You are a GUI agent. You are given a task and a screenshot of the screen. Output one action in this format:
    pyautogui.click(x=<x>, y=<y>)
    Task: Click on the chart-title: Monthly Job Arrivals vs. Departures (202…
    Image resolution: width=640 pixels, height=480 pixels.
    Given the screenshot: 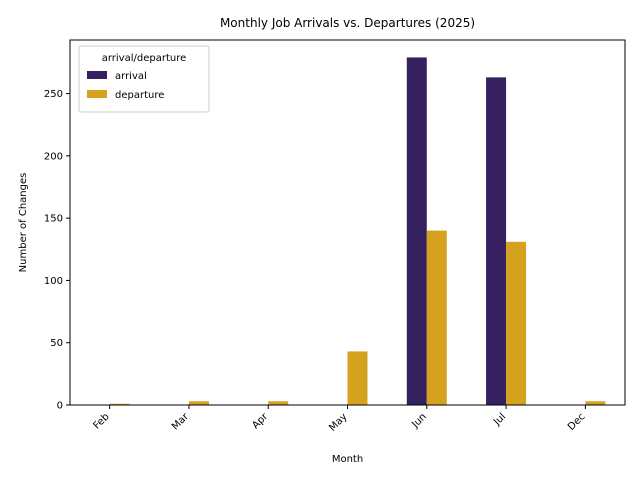 What is the action you would take?
    pyautogui.click(x=347, y=23)
    